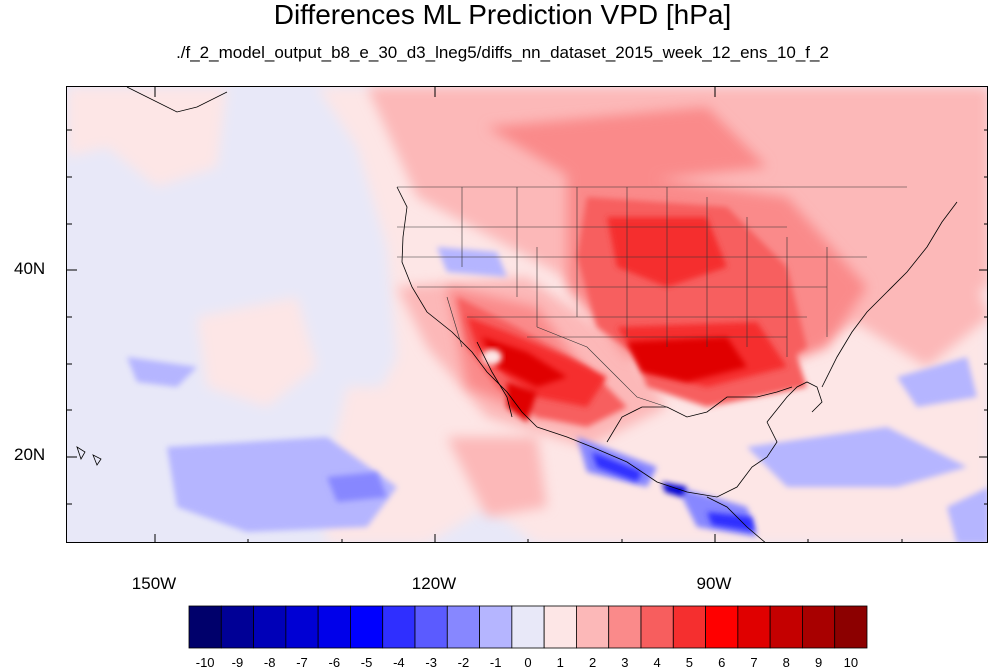 The height and width of the screenshot is (672, 1005). What do you see at coordinates (366, 662) in the screenshot?
I see `colorbar-tick-label: -5` at bounding box center [366, 662].